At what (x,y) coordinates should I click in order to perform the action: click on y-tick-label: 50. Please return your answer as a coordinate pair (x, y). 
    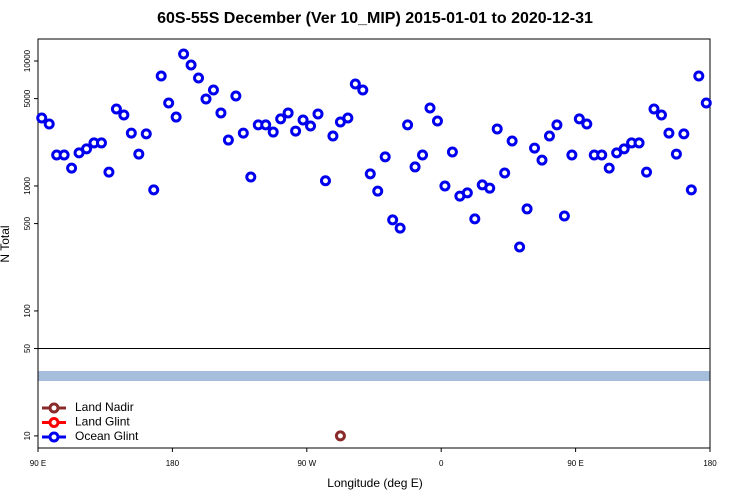
    Looking at the image, I should click on (27, 348).